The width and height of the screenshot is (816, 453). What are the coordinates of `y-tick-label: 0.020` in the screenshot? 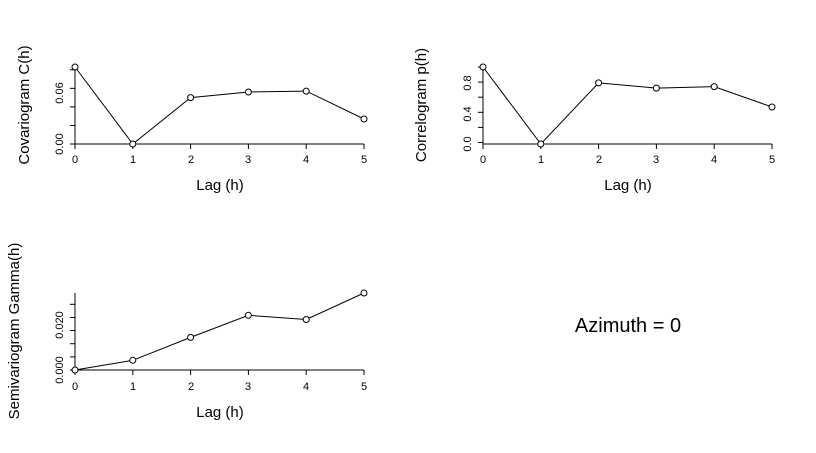 It's located at (60, 325).